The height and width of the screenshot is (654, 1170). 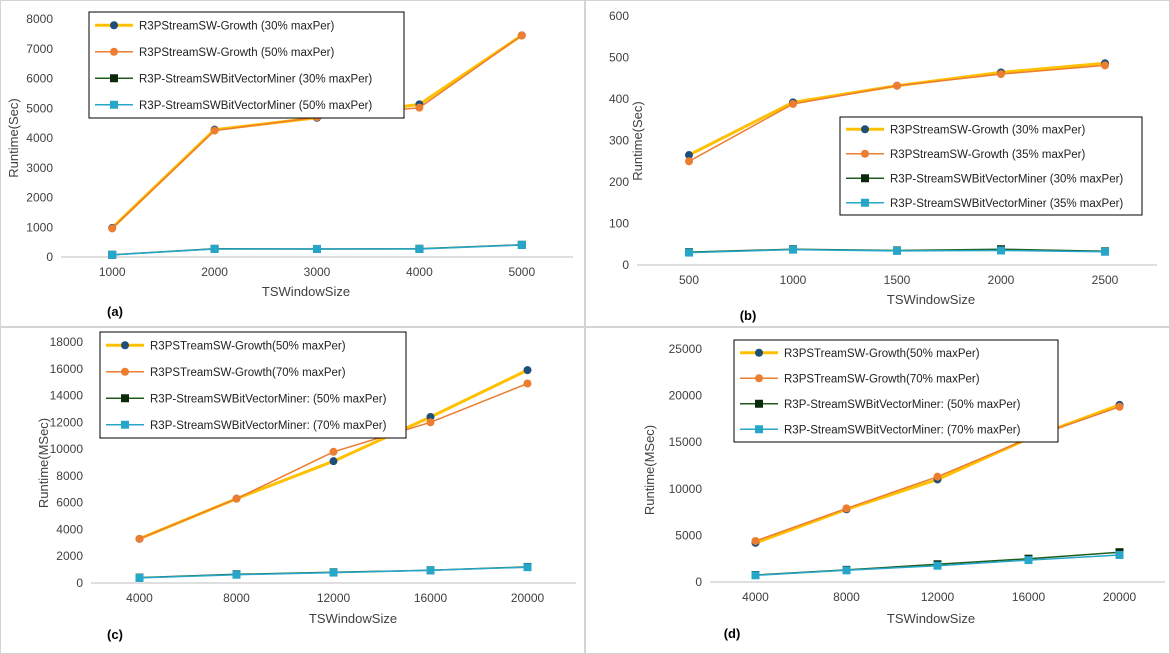 What do you see at coordinates (67, 369) in the screenshot?
I see `y-tick-label: 16000` at bounding box center [67, 369].